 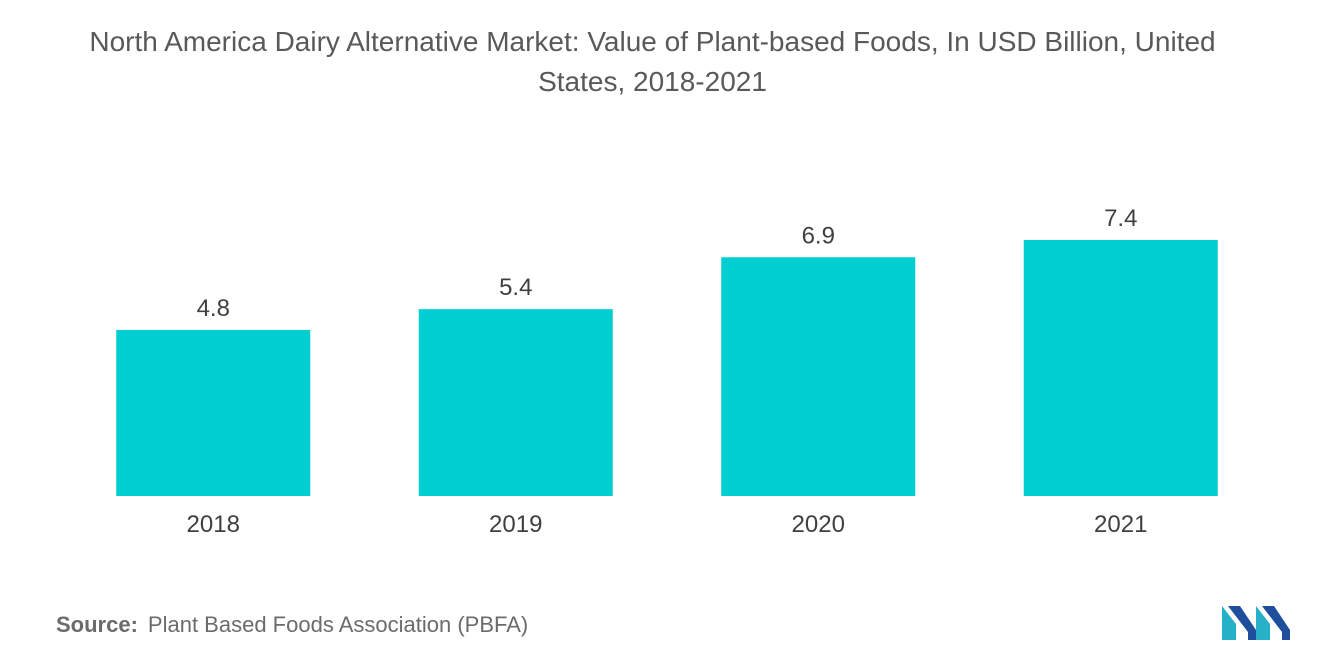 What do you see at coordinates (97, 624) in the screenshot?
I see `source-label: Source:` at bounding box center [97, 624].